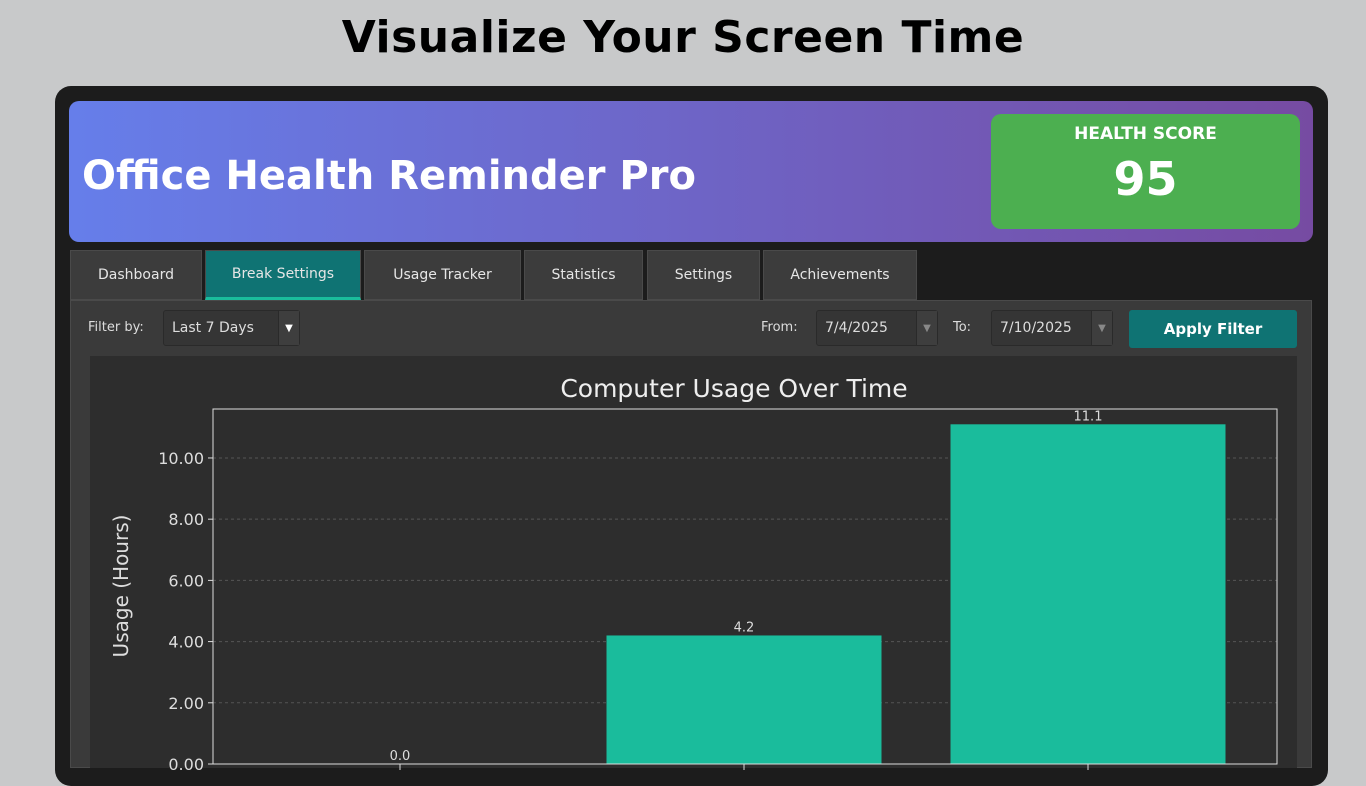  I want to click on y-axis-label: Usage (Hours), so click(121, 586).